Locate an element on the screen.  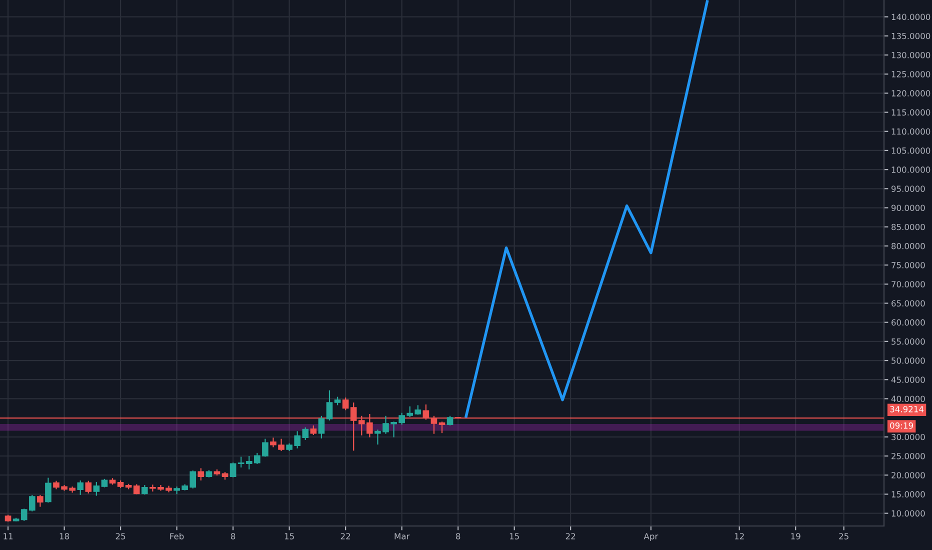
x-tick-label: 19 is located at coordinates (795, 536).